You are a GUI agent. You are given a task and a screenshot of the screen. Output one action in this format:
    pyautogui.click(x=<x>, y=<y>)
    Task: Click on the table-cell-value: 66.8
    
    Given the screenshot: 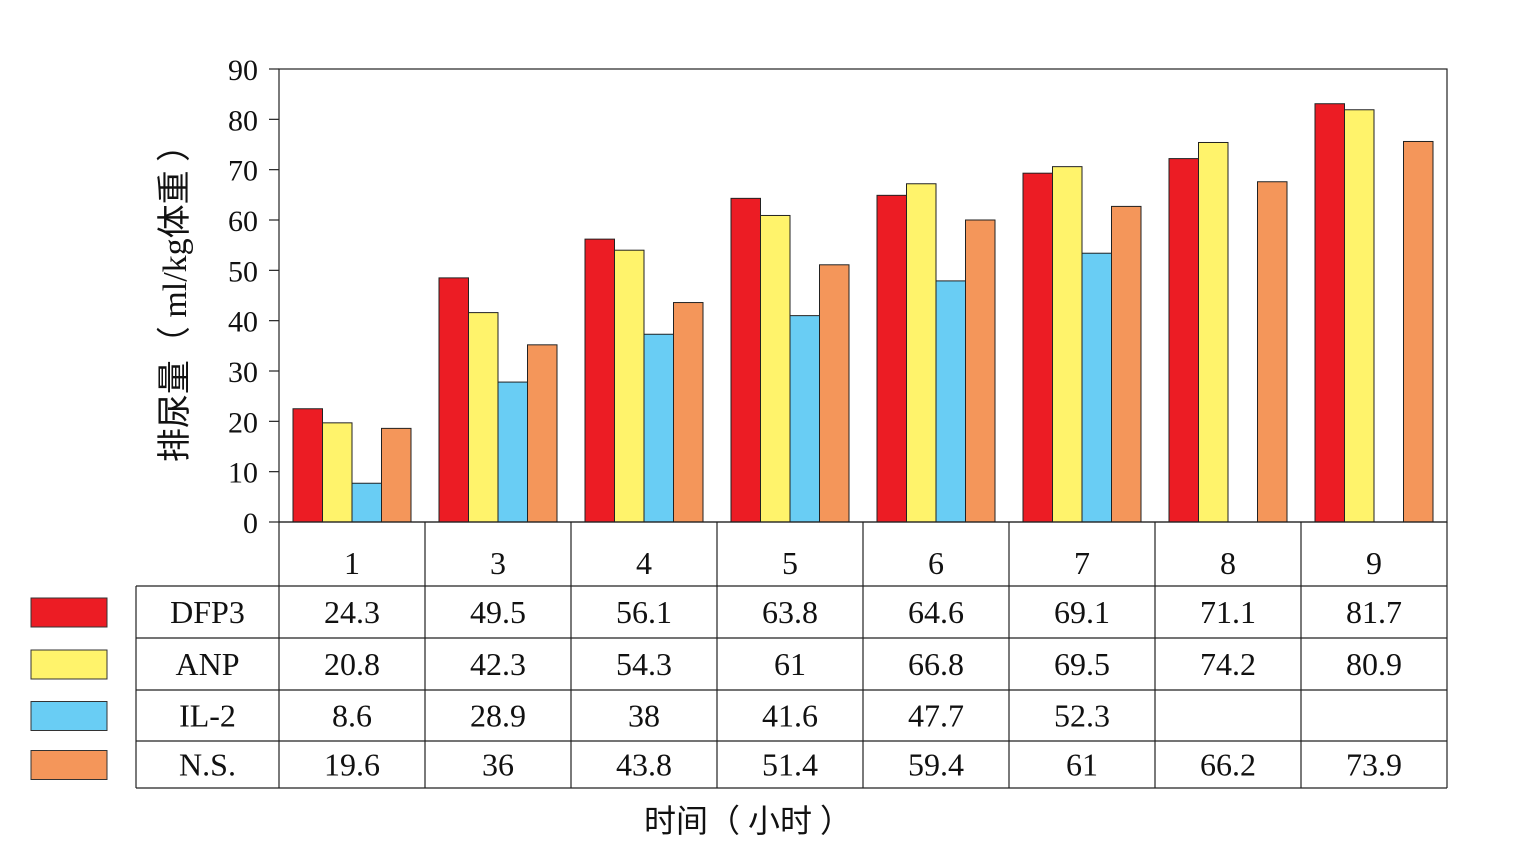 What is the action you would take?
    pyautogui.click(x=936, y=664)
    